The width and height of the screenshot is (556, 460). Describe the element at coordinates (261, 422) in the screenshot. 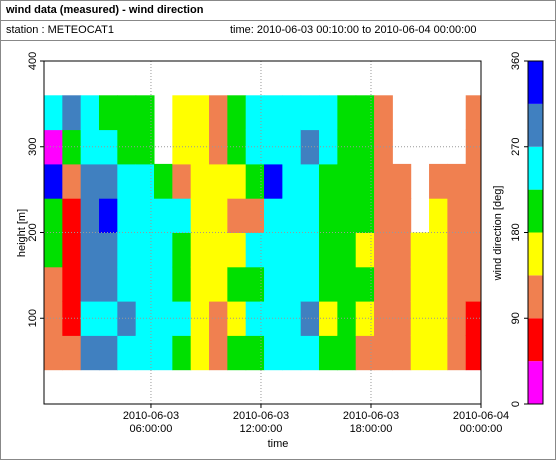

I see `x-tick-label: 2010-06-03 12:00:00` at that location.